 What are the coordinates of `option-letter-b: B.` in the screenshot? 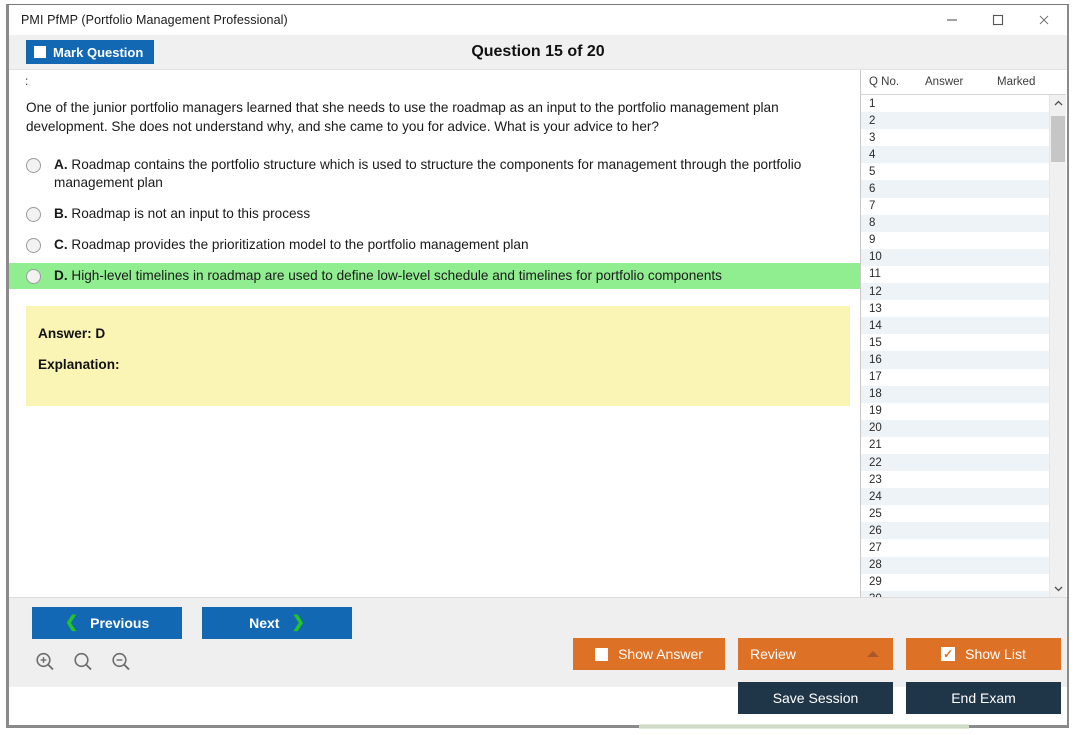 It's located at (61, 213).